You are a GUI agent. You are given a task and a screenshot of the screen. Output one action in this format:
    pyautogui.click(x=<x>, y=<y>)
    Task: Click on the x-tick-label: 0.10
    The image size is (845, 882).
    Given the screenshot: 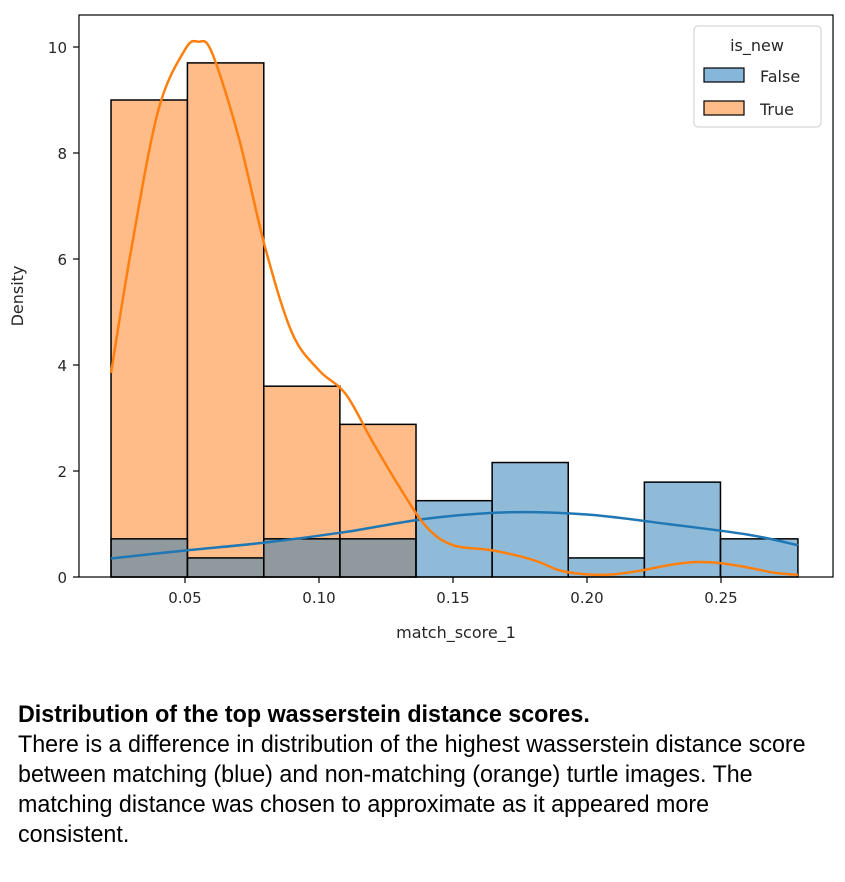 What is the action you would take?
    pyautogui.click(x=318, y=598)
    